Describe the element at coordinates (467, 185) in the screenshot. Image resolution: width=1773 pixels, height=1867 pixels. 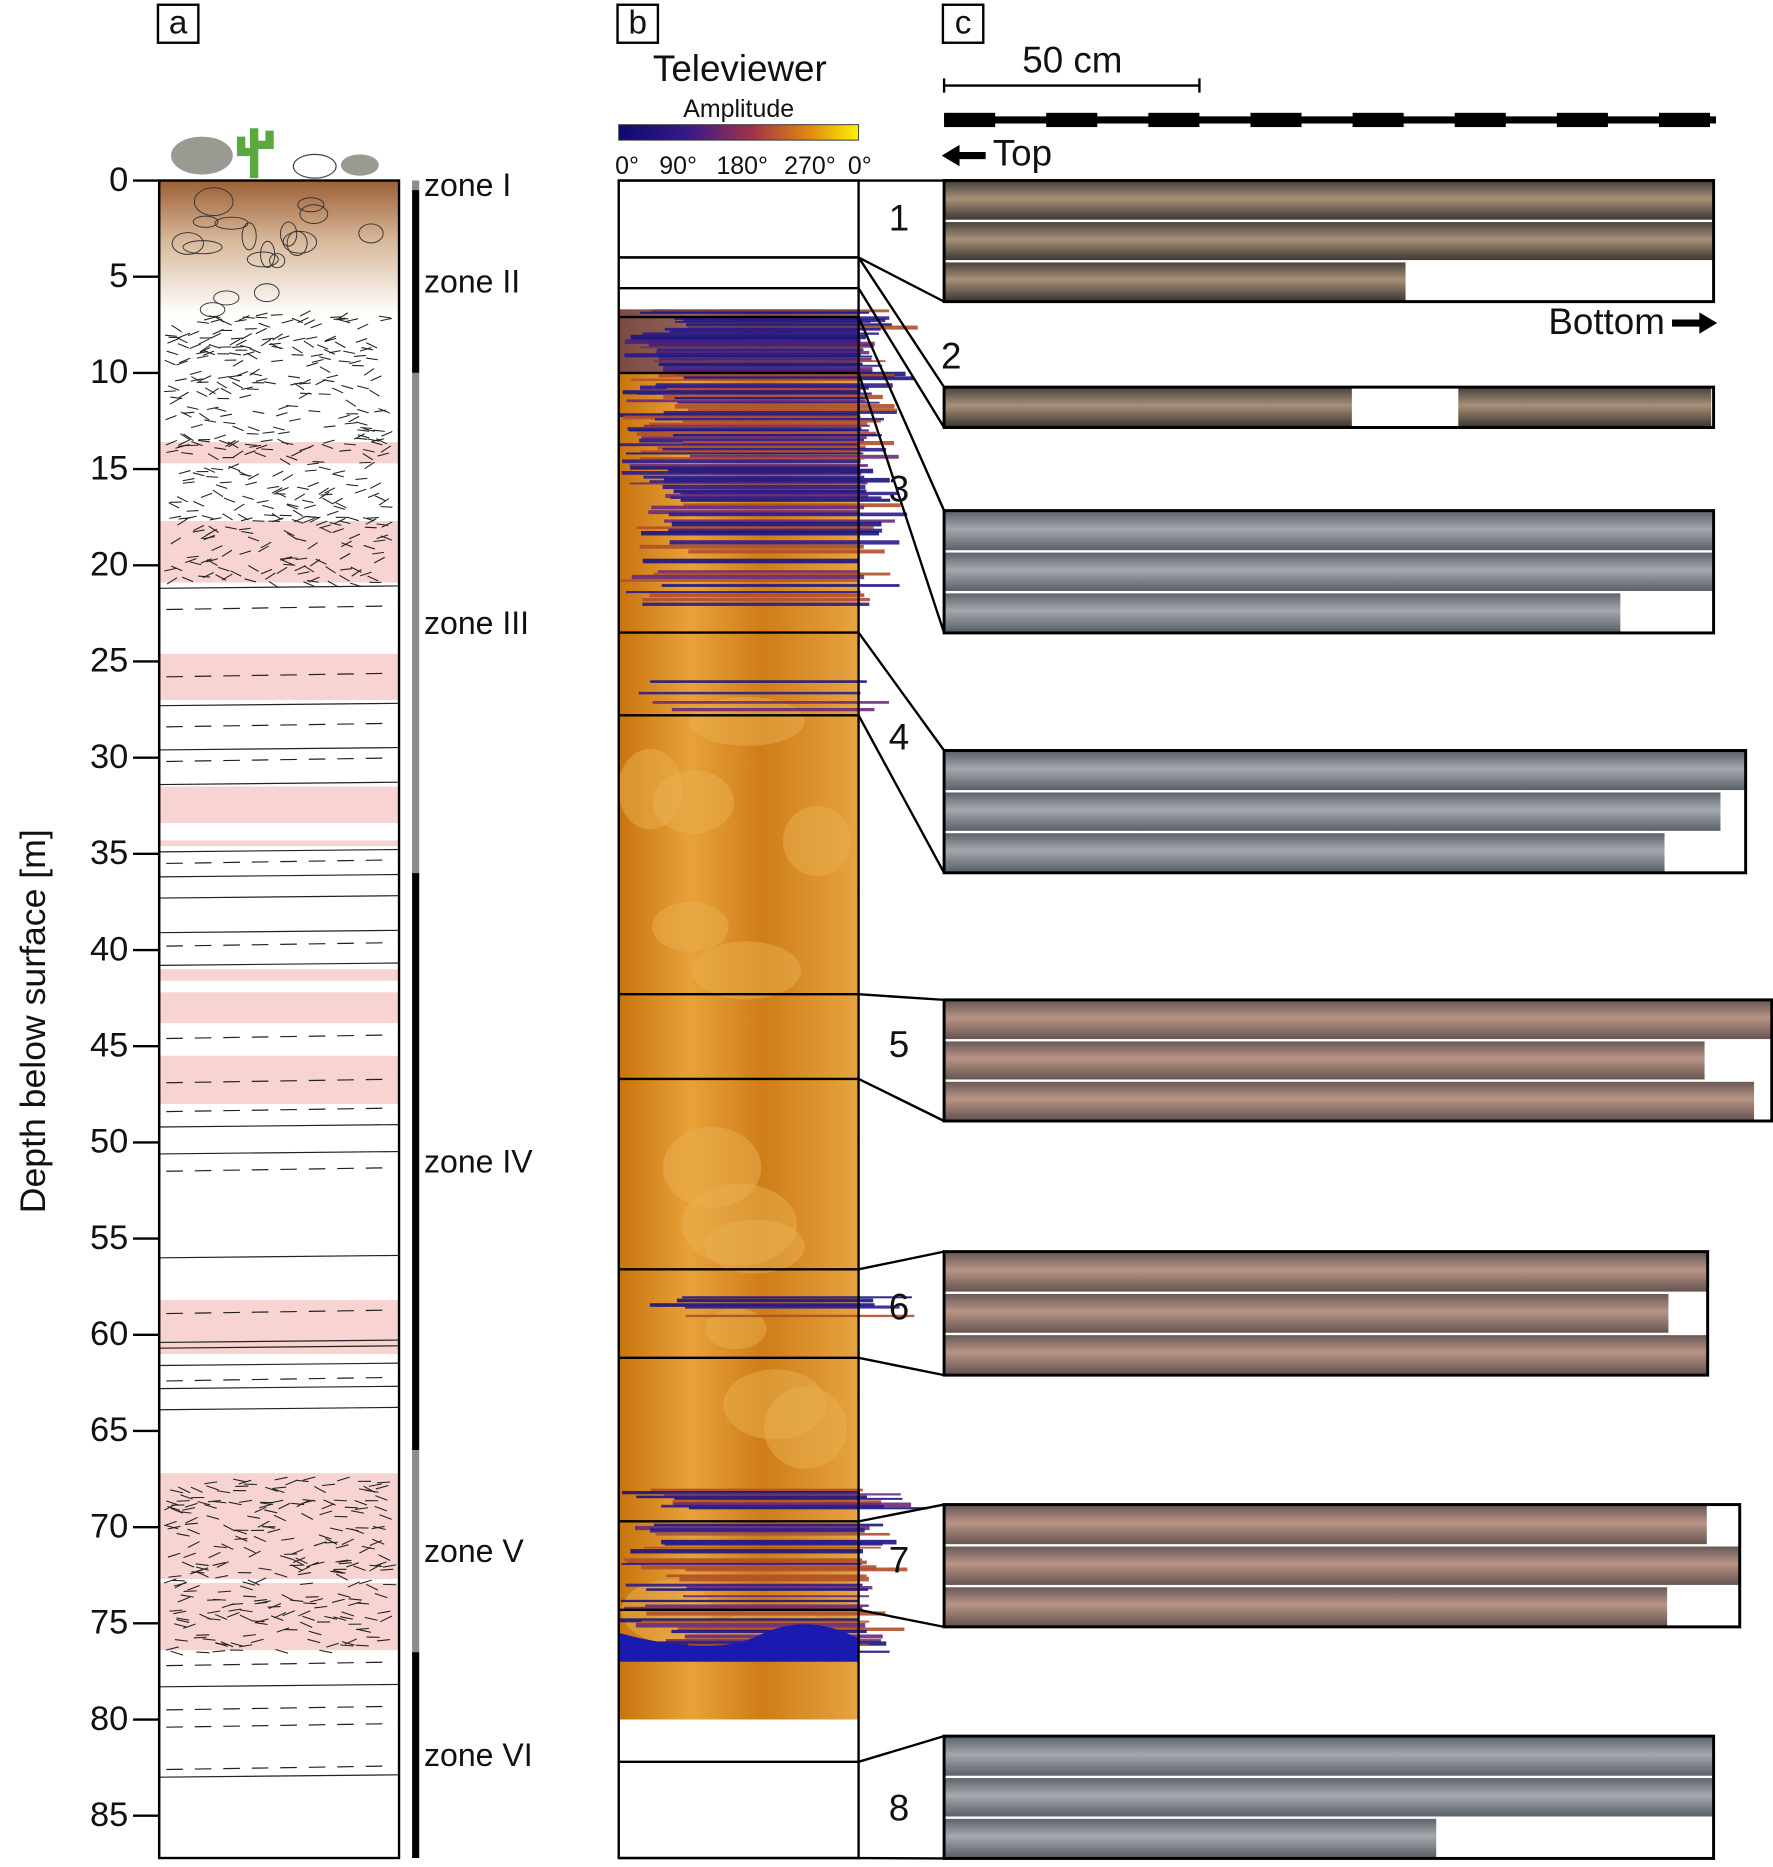
I see `zone-label: zone I` at that location.